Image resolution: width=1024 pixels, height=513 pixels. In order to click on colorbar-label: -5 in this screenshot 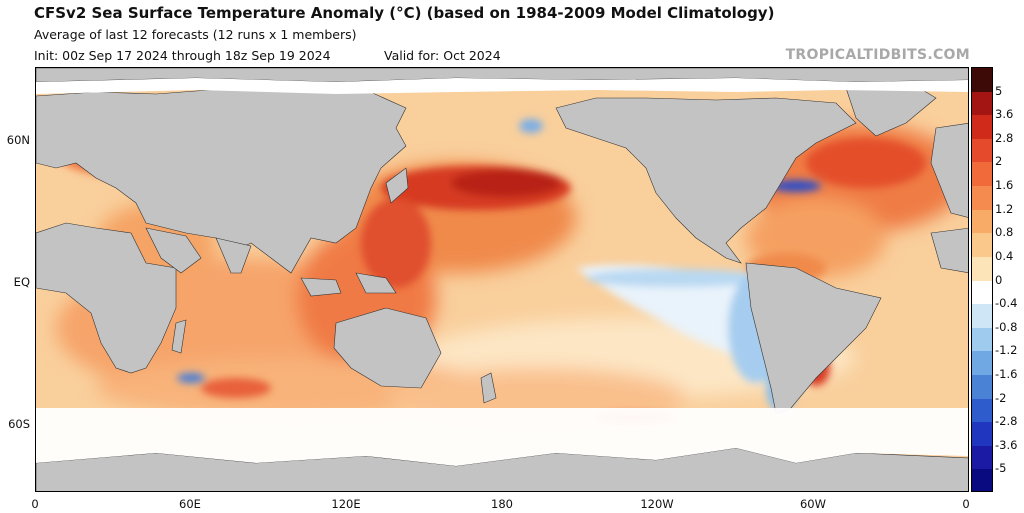, I will do `click(1001, 468)`.